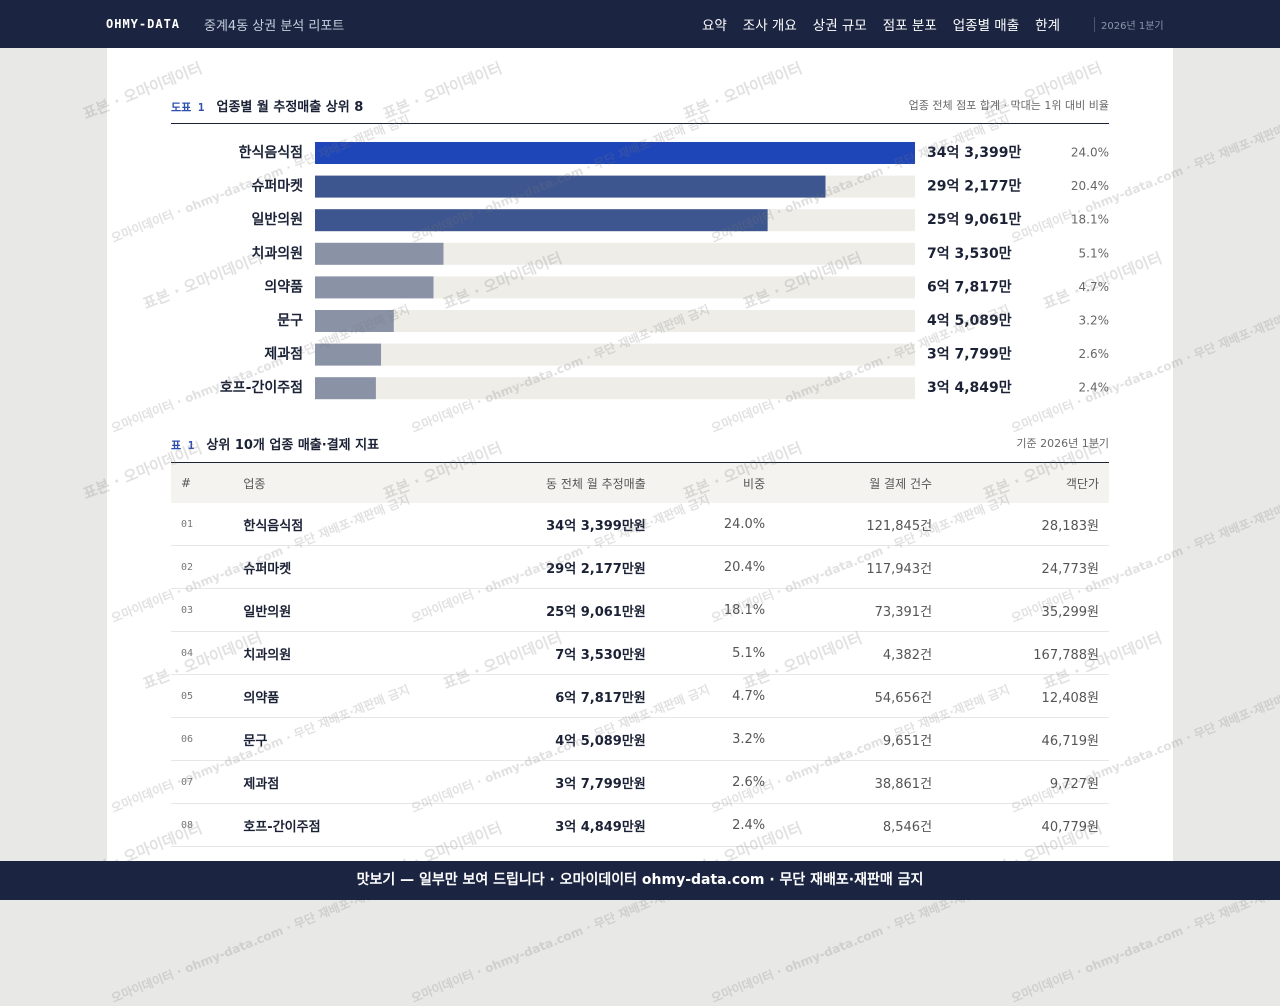 Image resolution: width=1280 pixels, height=1006 pixels. Describe the element at coordinates (859, 696) in the screenshot. I see `cell: 54,656건` at that location.